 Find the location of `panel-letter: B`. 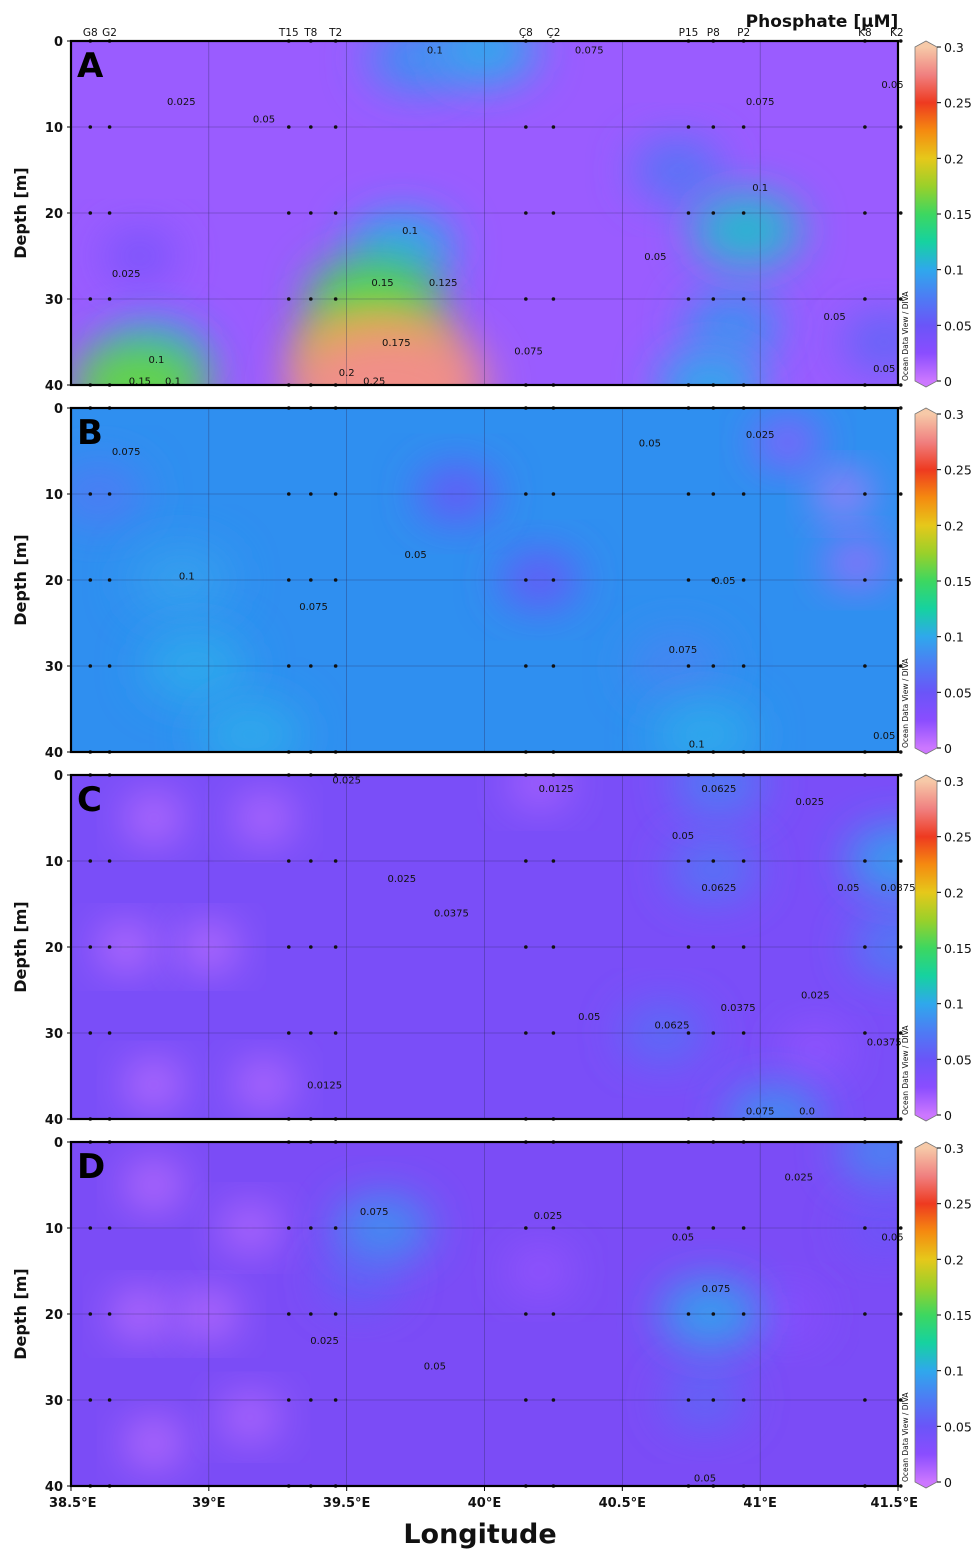

panel-letter: B is located at coordinates (90, 433).